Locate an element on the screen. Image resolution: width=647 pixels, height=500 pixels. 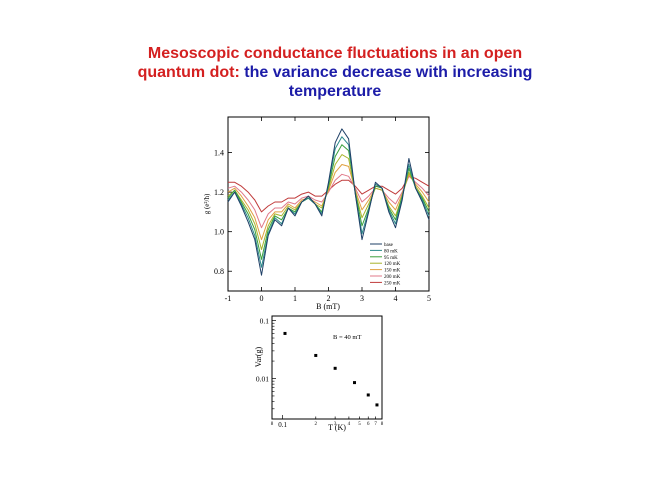
legend-label: 120 mK is located at coordinates (392, 264).